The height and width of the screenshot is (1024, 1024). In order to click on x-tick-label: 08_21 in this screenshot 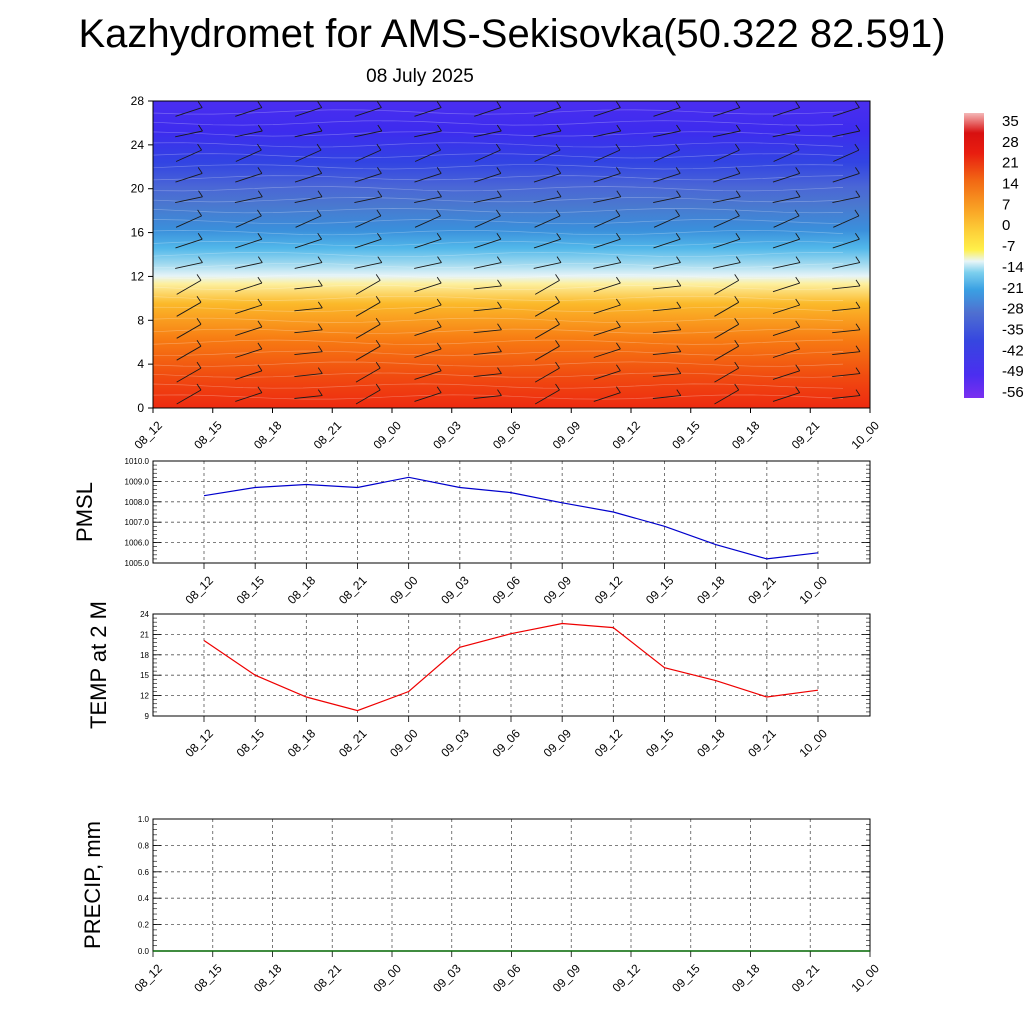, I will do `click(353, 743)`.